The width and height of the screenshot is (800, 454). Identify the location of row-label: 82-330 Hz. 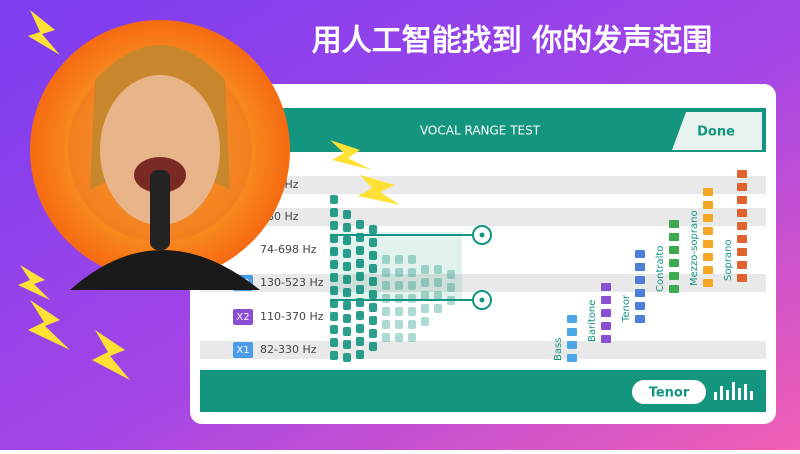
(288, 349).